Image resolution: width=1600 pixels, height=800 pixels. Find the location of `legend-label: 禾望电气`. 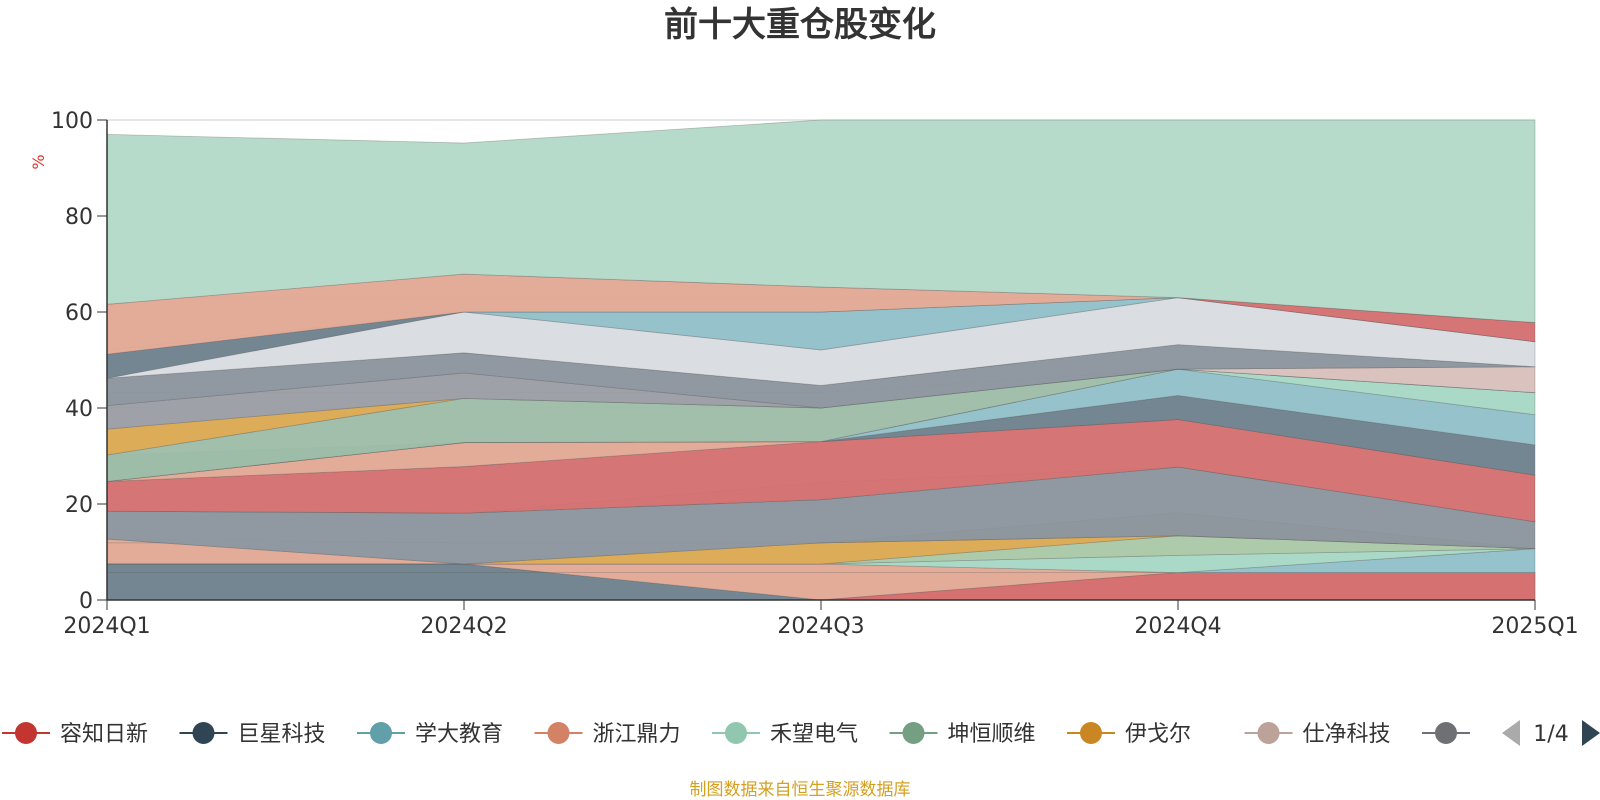

legend-label: 禾望电气 is located at coordinates (814, 734).